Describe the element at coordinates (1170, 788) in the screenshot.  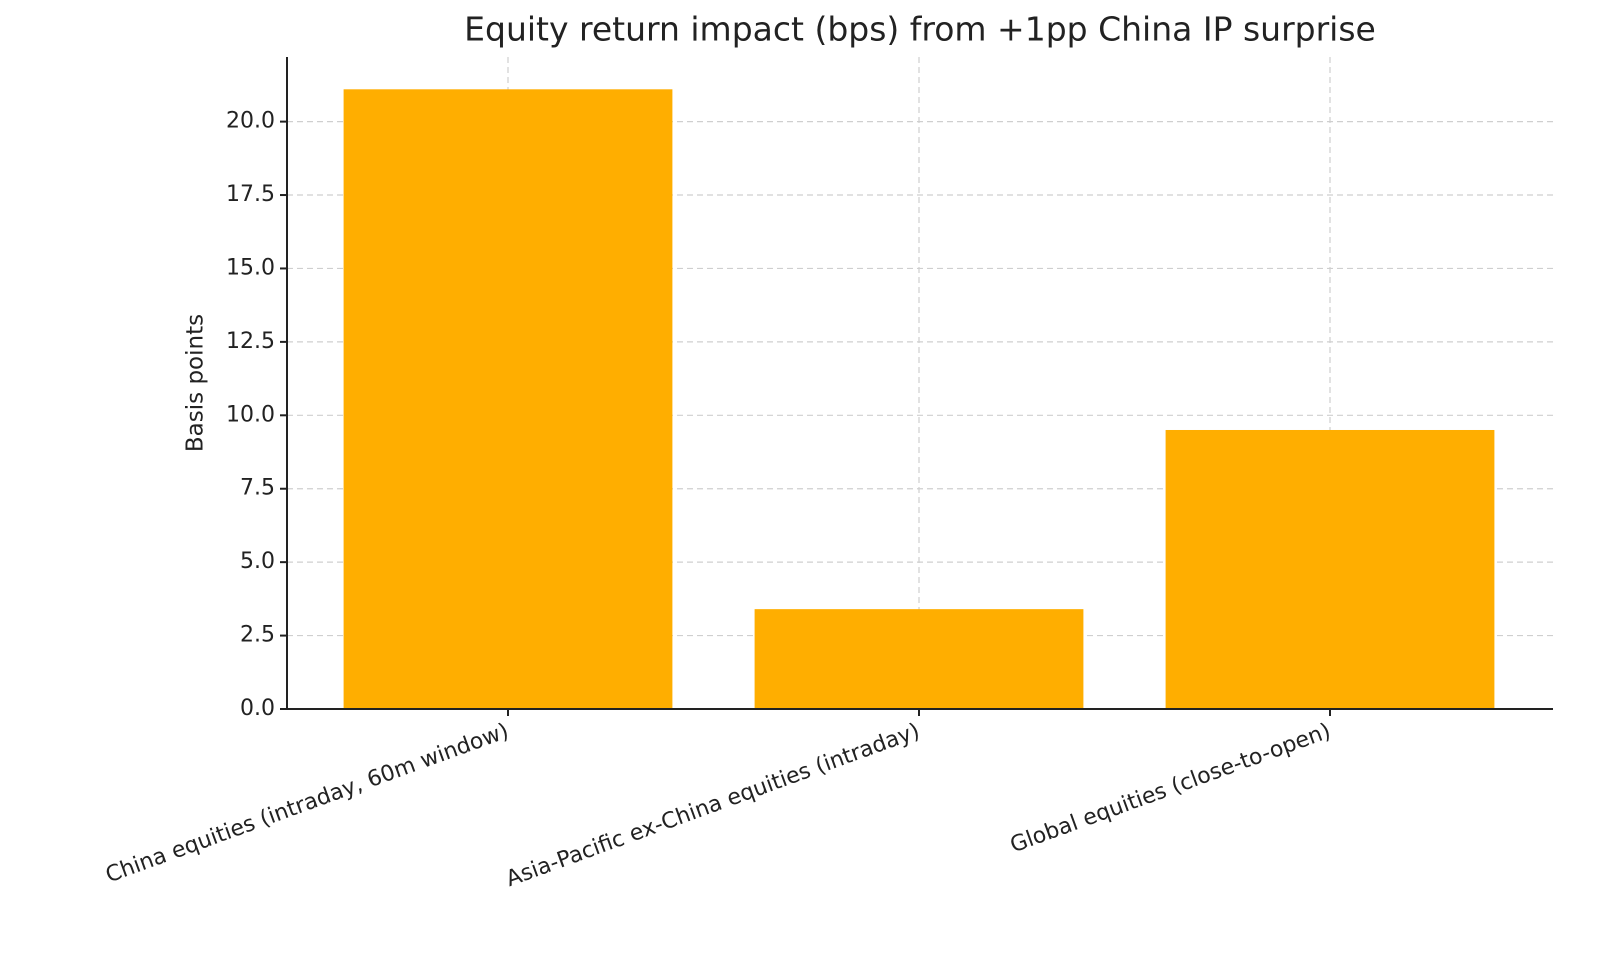
I see `x-tick-label: Global equities (close-to-open)` at that location.